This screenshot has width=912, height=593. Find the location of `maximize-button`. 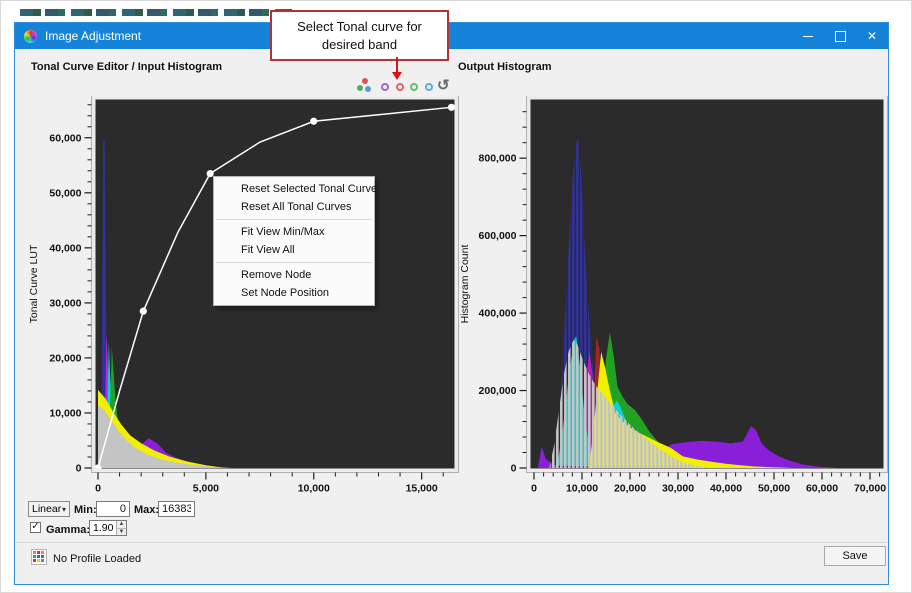

maximize-button is located at coordinates (840, 36).